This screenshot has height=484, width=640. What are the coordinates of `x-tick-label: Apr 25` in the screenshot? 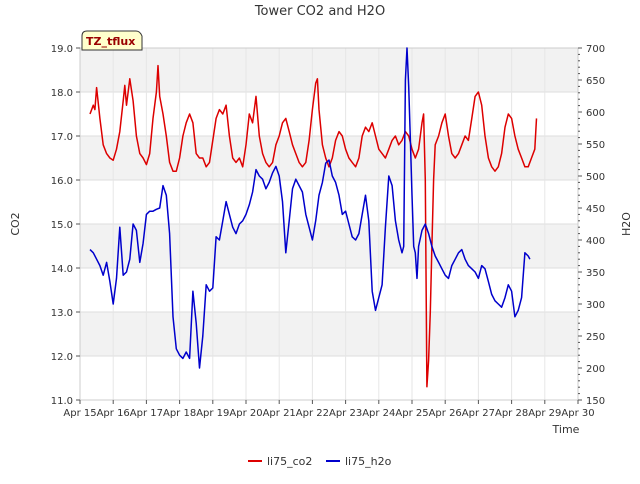 It's located at (411, 413).